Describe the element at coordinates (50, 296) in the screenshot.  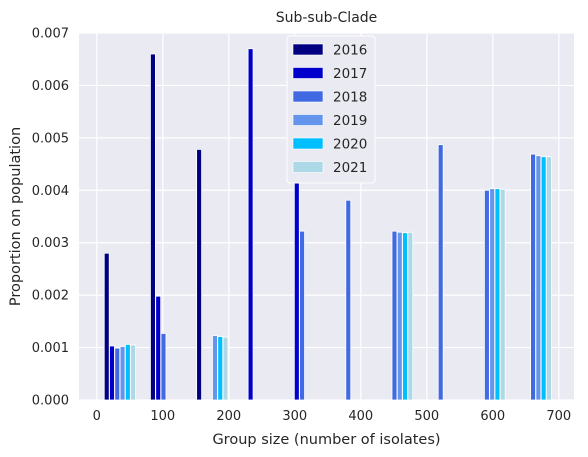
I see `y-tick-label: 0.002` at that location.